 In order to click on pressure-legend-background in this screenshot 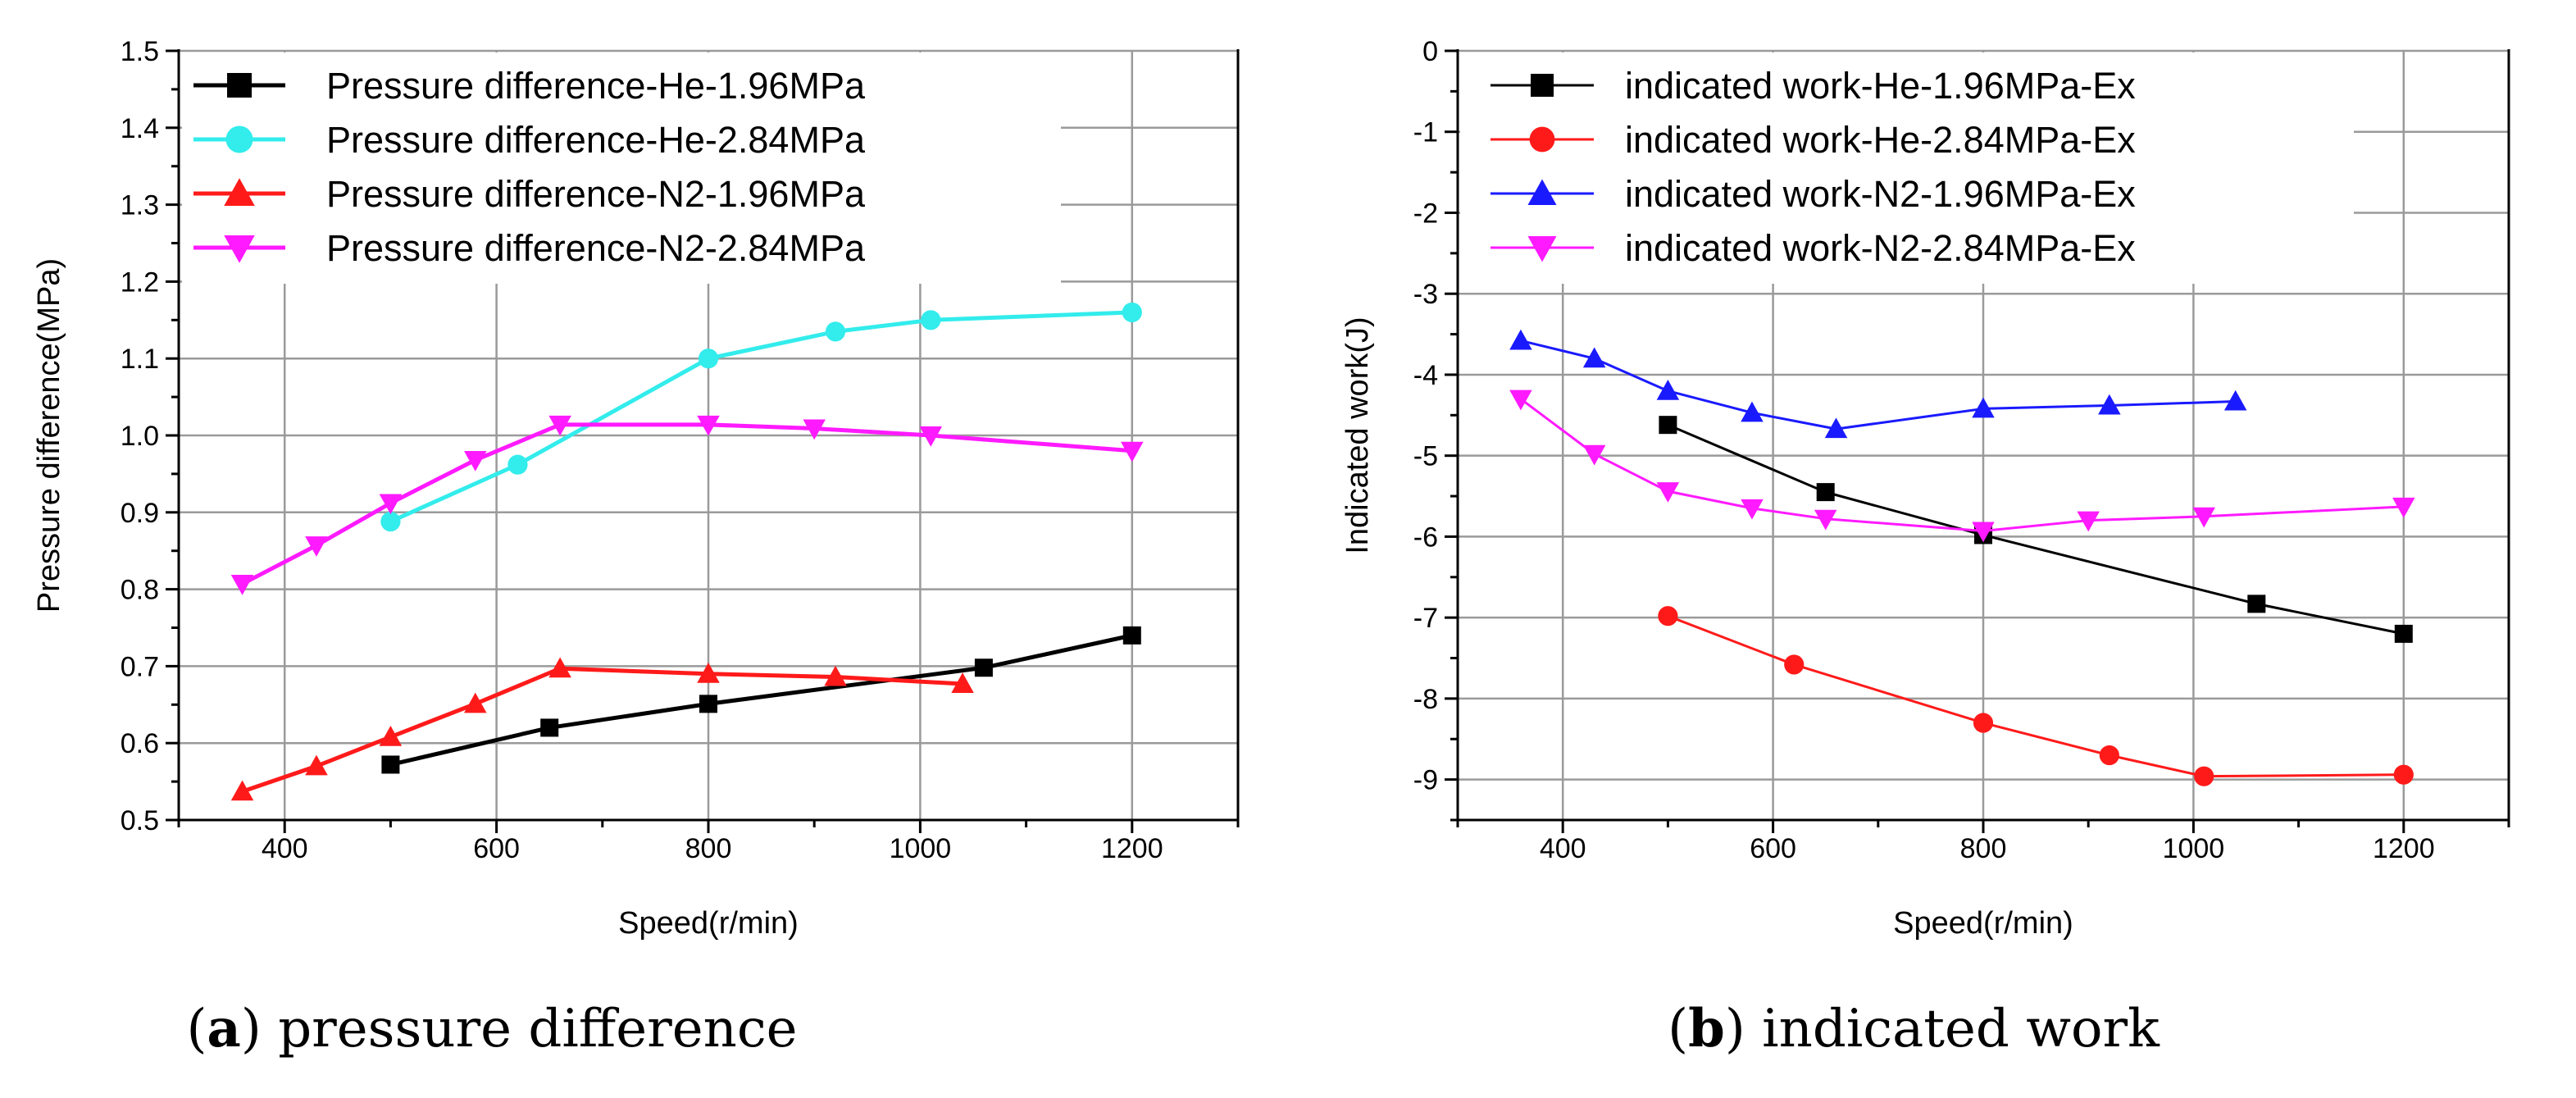, I will do `click(621, 168)`.